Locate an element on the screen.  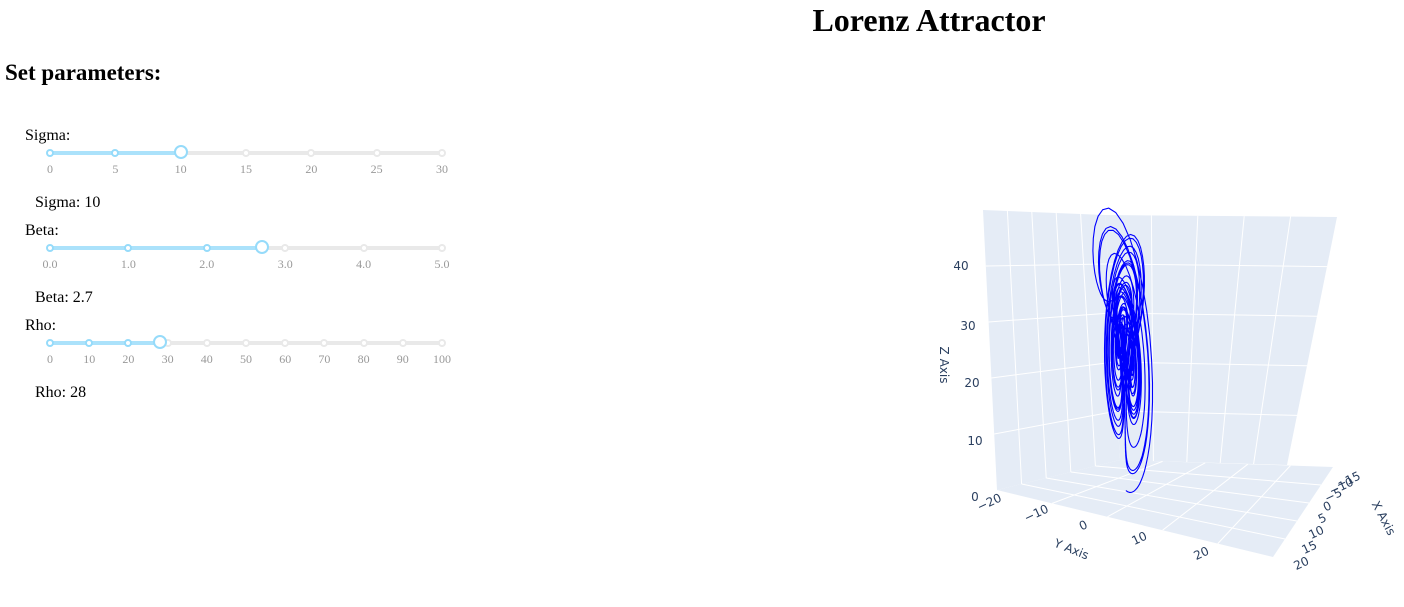
rho-slider-mark: 0 is located at coordinates (50, 359).